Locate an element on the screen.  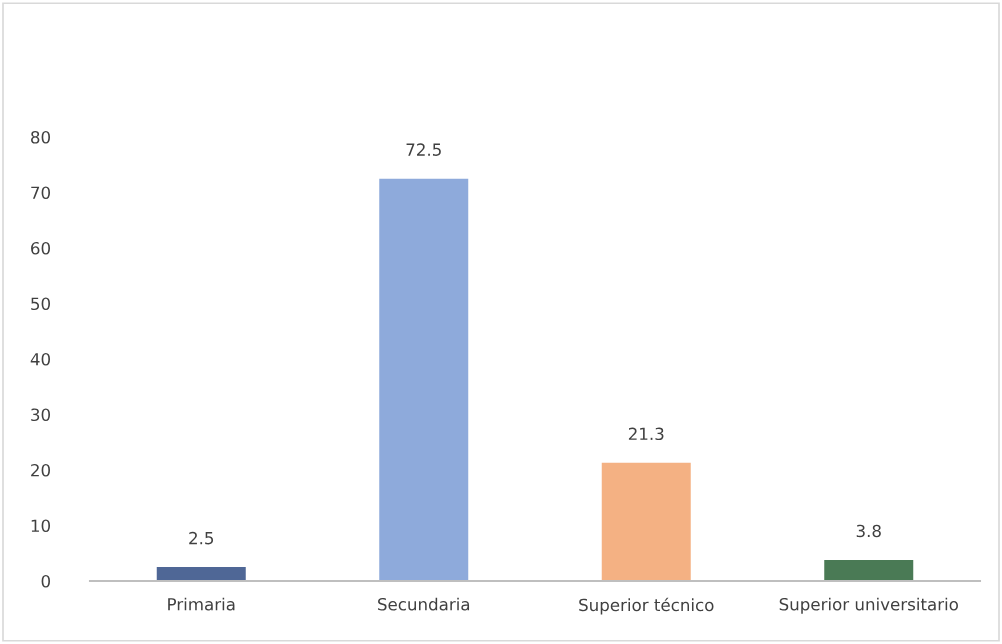
y-tick-label: 20 is located at coordinates (40, 470).